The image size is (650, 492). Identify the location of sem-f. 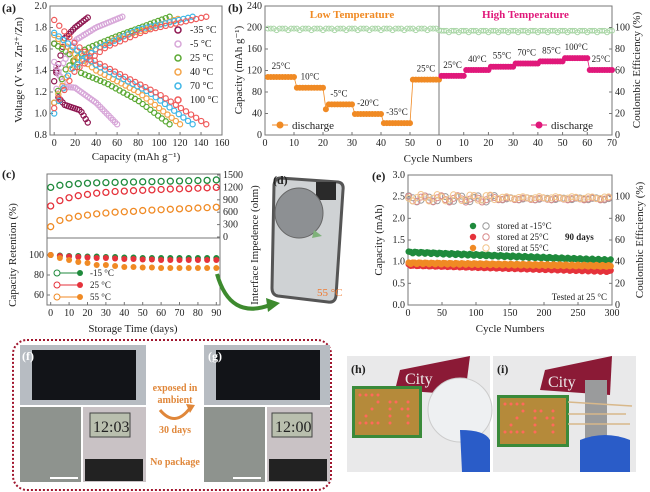
(50, 444).